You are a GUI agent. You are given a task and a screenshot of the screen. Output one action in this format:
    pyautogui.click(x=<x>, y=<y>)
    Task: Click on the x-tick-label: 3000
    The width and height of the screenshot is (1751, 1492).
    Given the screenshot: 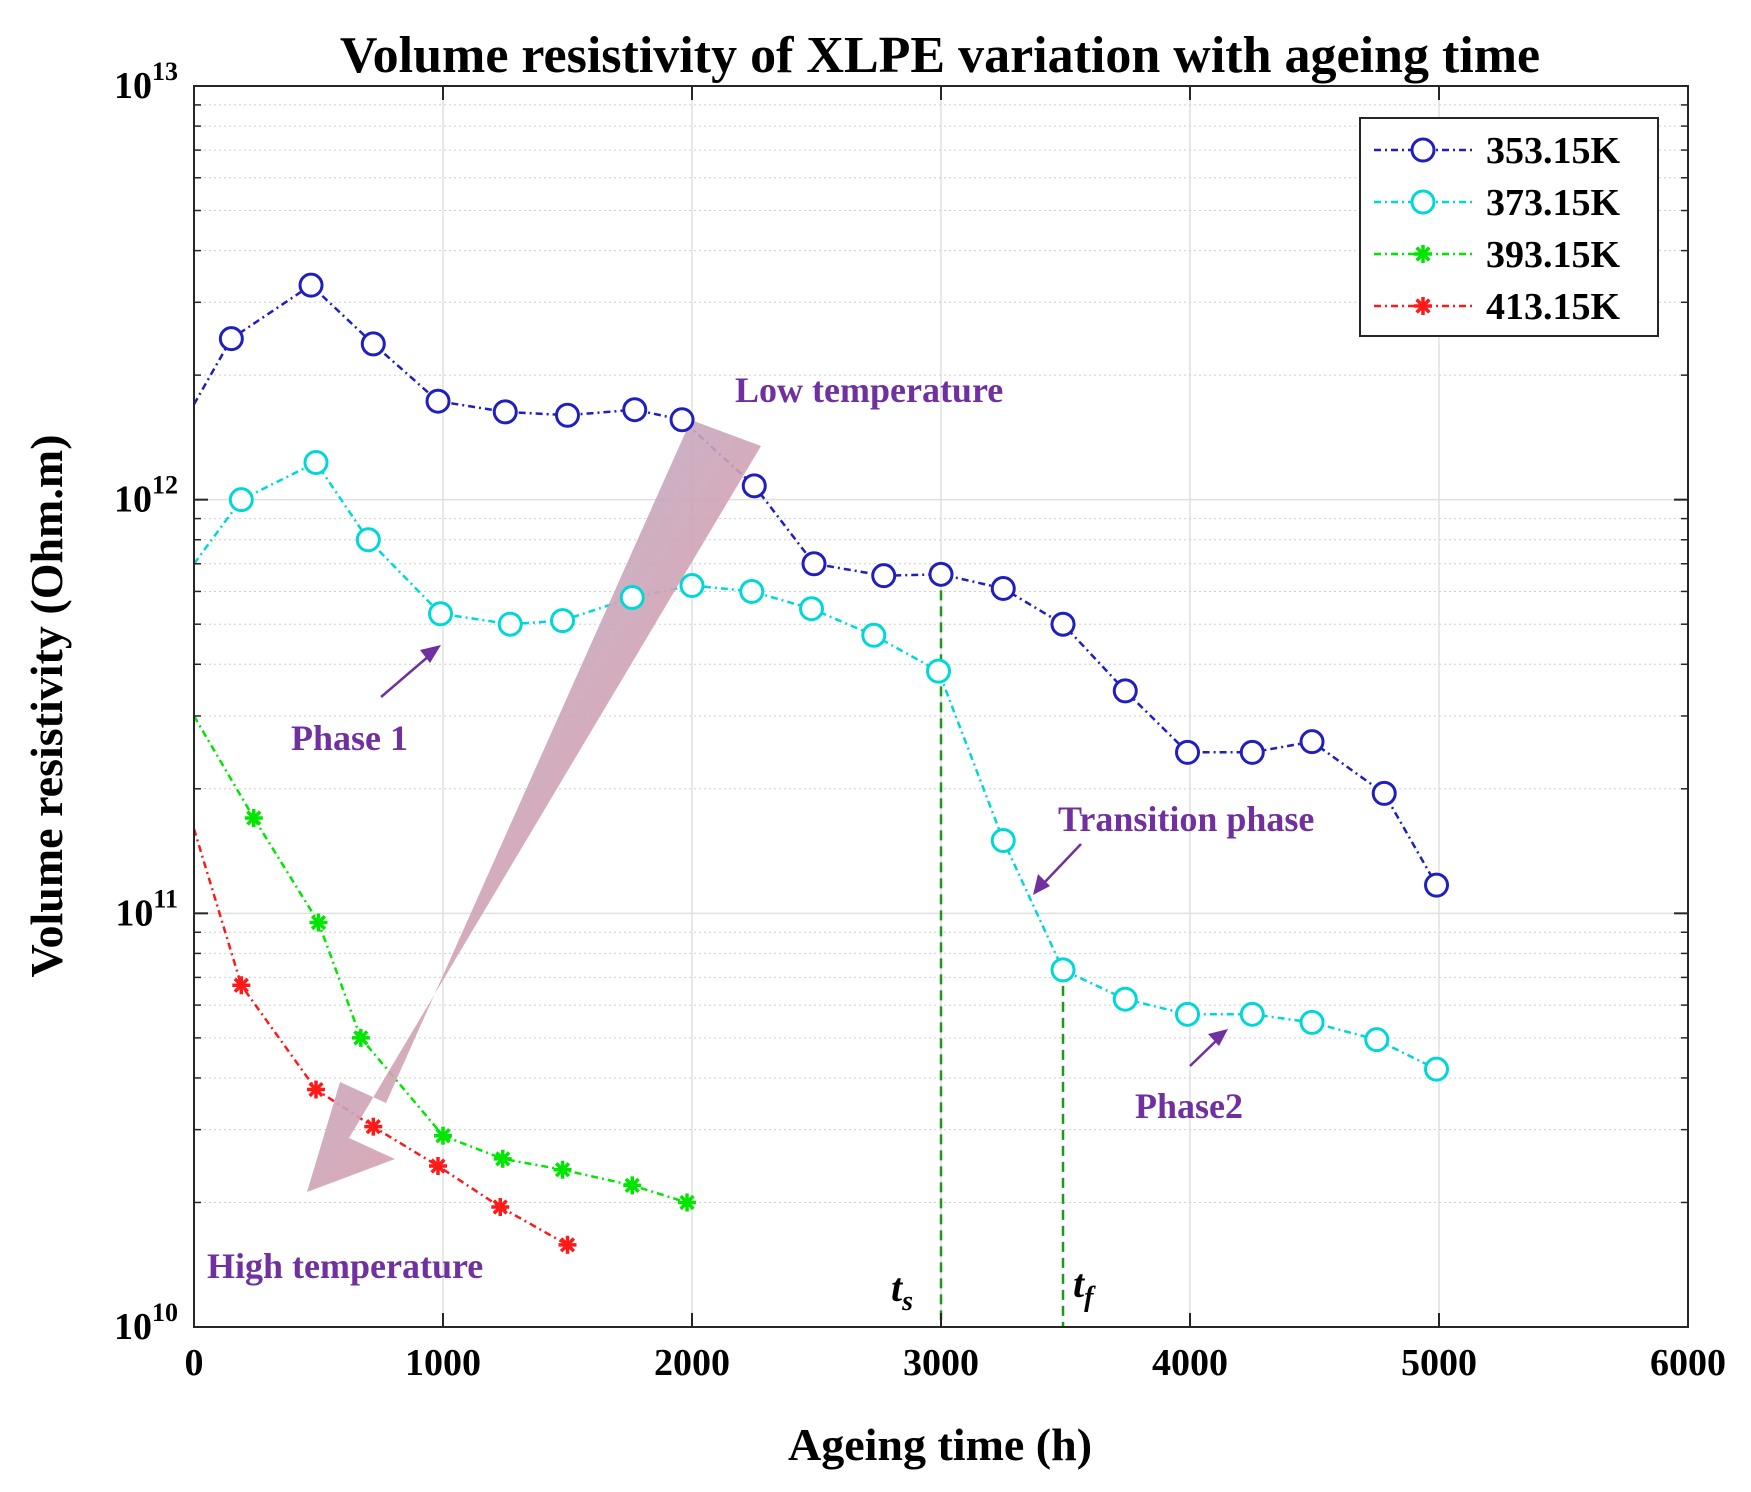 What is the action you would take?
    pyautogui.click(x=941, y=1363)
    